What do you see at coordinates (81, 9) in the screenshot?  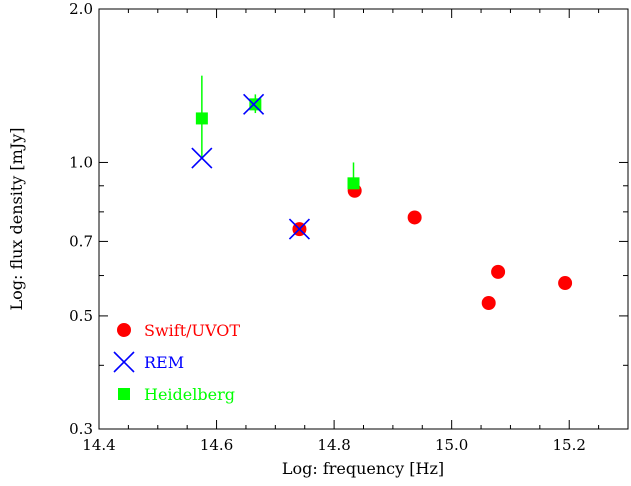 I see `y-tick-label: 2.0` at bounding box center [81, 9].